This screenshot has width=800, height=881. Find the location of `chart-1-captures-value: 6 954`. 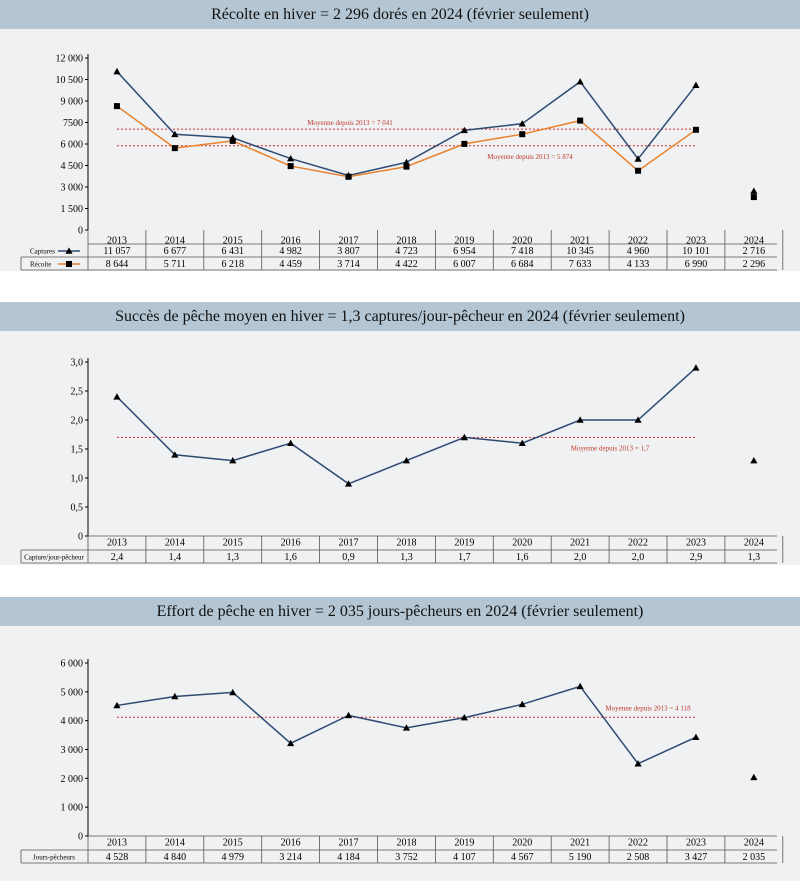

chart-1-captures-value: 6 954 is located at coordinates (464, 251).